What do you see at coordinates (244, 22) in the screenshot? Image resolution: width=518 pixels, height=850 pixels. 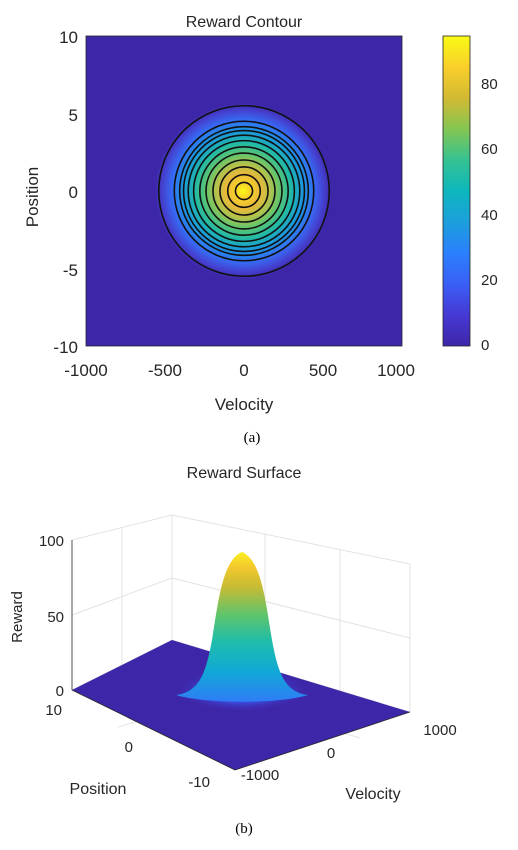 I see `contour-title: Reward Contour` at bounding box center [244, 22].